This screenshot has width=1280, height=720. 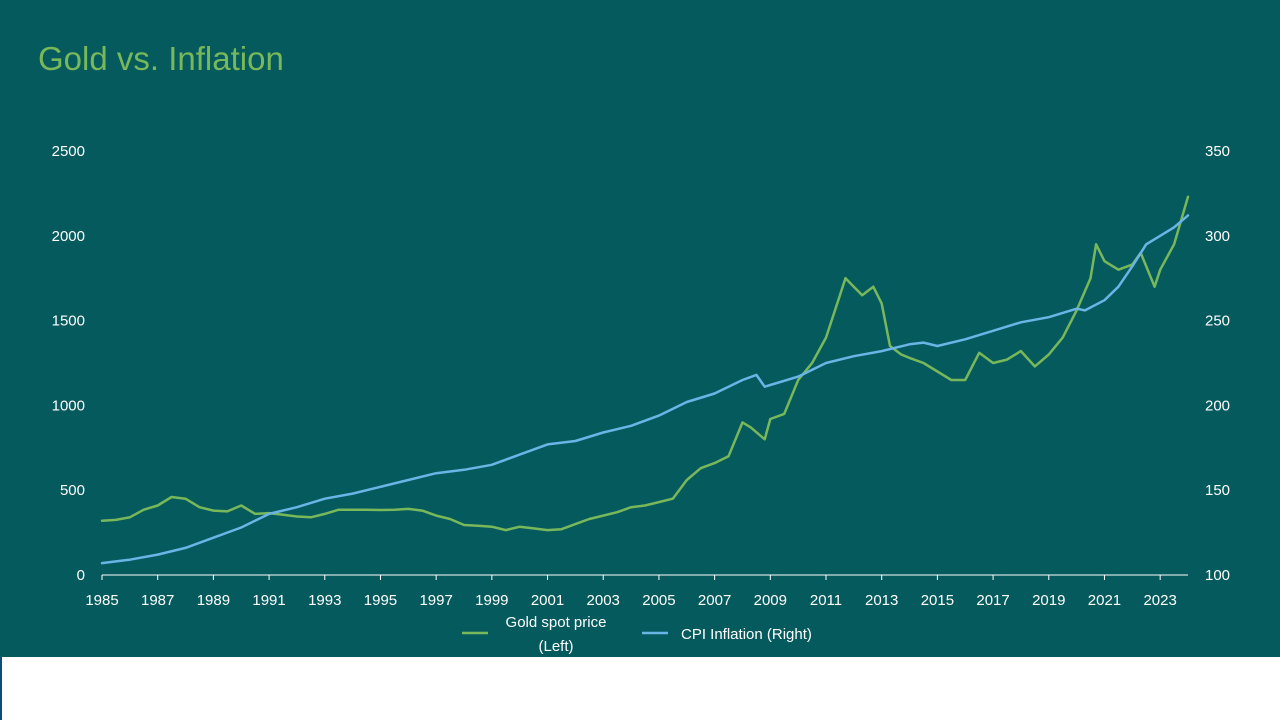 I want to click on left-tick-label: 2500, so click(x=68, y=151).